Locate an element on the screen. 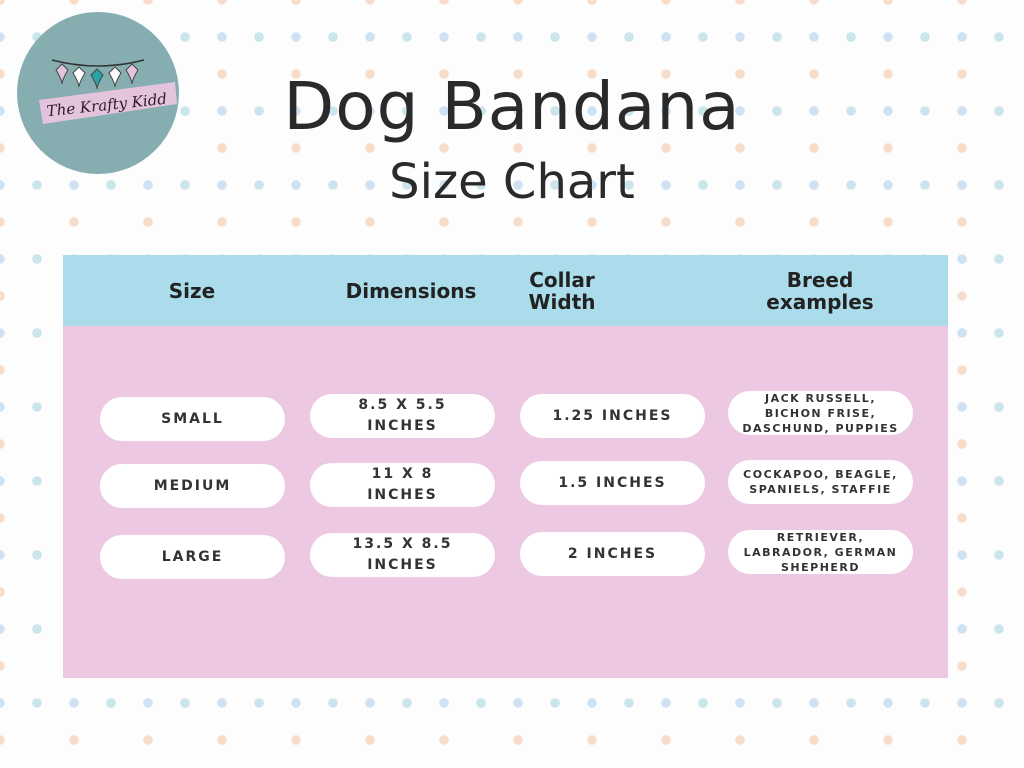 This screenshot has height=768, width=1024. cell-size: SMALL is located at coordinates (192, 419).